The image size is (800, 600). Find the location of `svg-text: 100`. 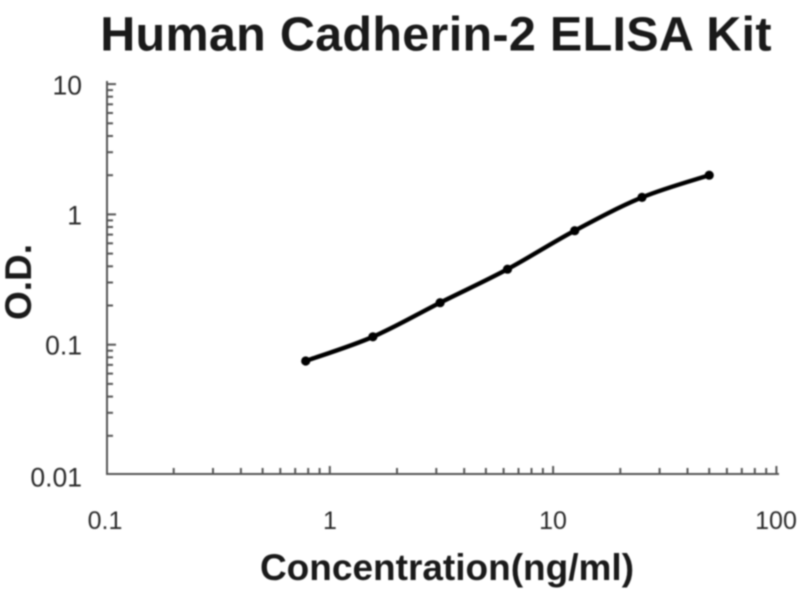

svg-text: 100 is located at coordinates (776, 521).